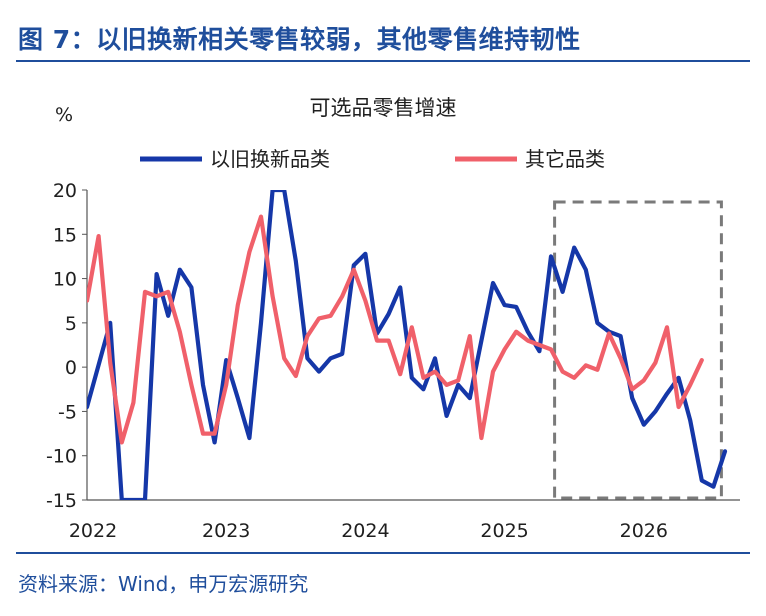  What do you see at coordinates (61, 501) in the screenshot?
I see `y-tick-label: -15` at bounding box center [61, 501].